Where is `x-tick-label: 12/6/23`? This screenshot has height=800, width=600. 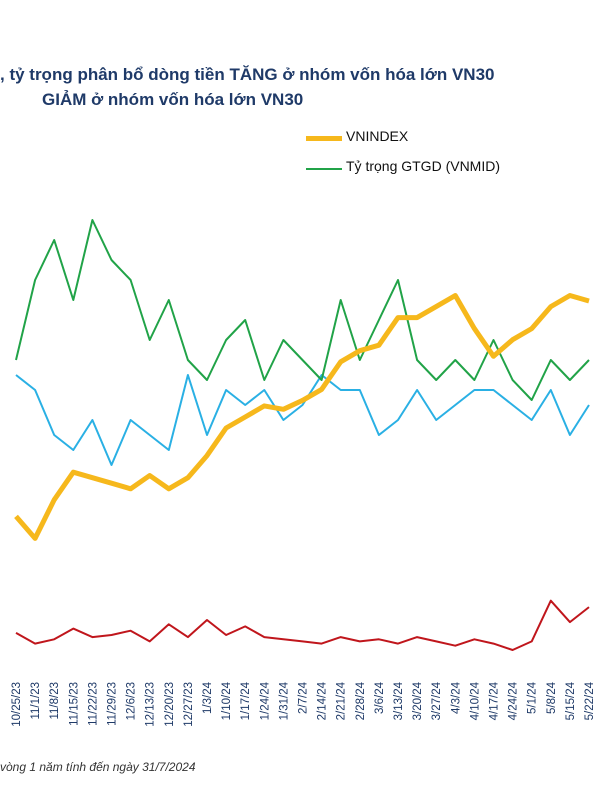 x-tick-label: 12/6/23 is located at coordinates (132, 701).